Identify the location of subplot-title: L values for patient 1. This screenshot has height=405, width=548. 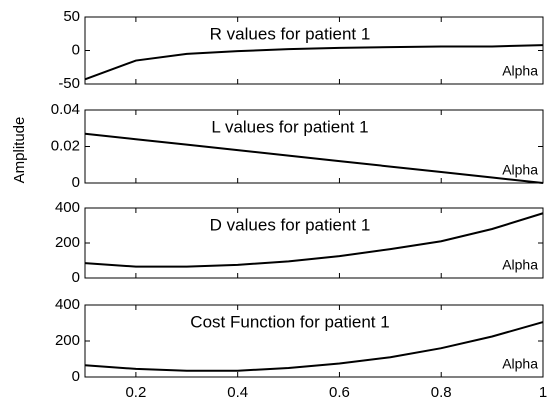
(289, 126).